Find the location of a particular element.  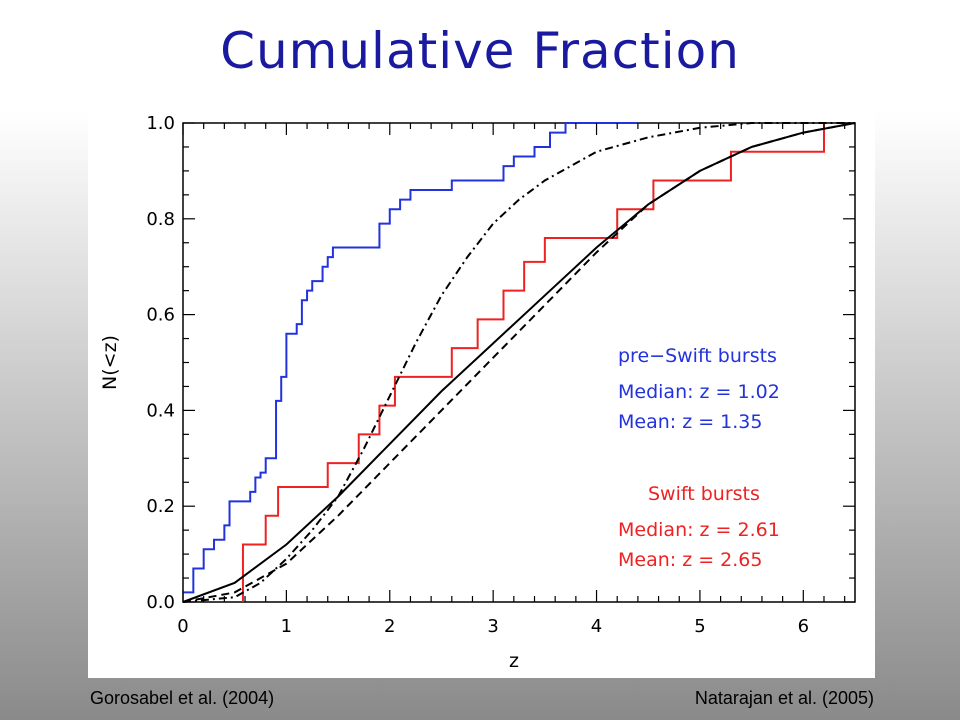

y-tick-label: 0.4 is located at coordinates (160, 410).